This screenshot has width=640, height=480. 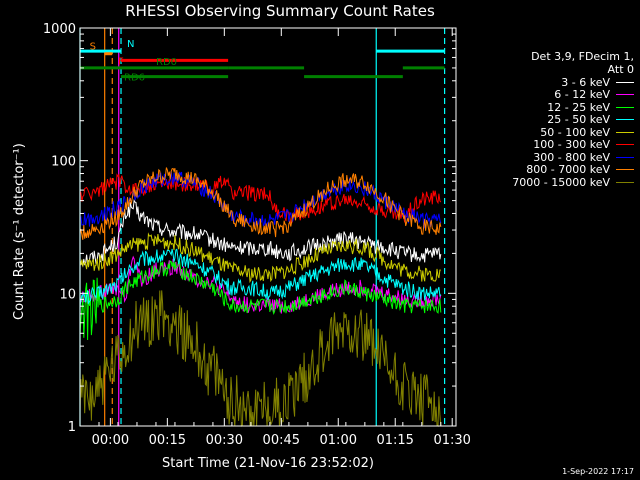 What do you see at coordinates (262, 64) in the screenshot?
I see `flag-bars` at bounding box center [262, 64].